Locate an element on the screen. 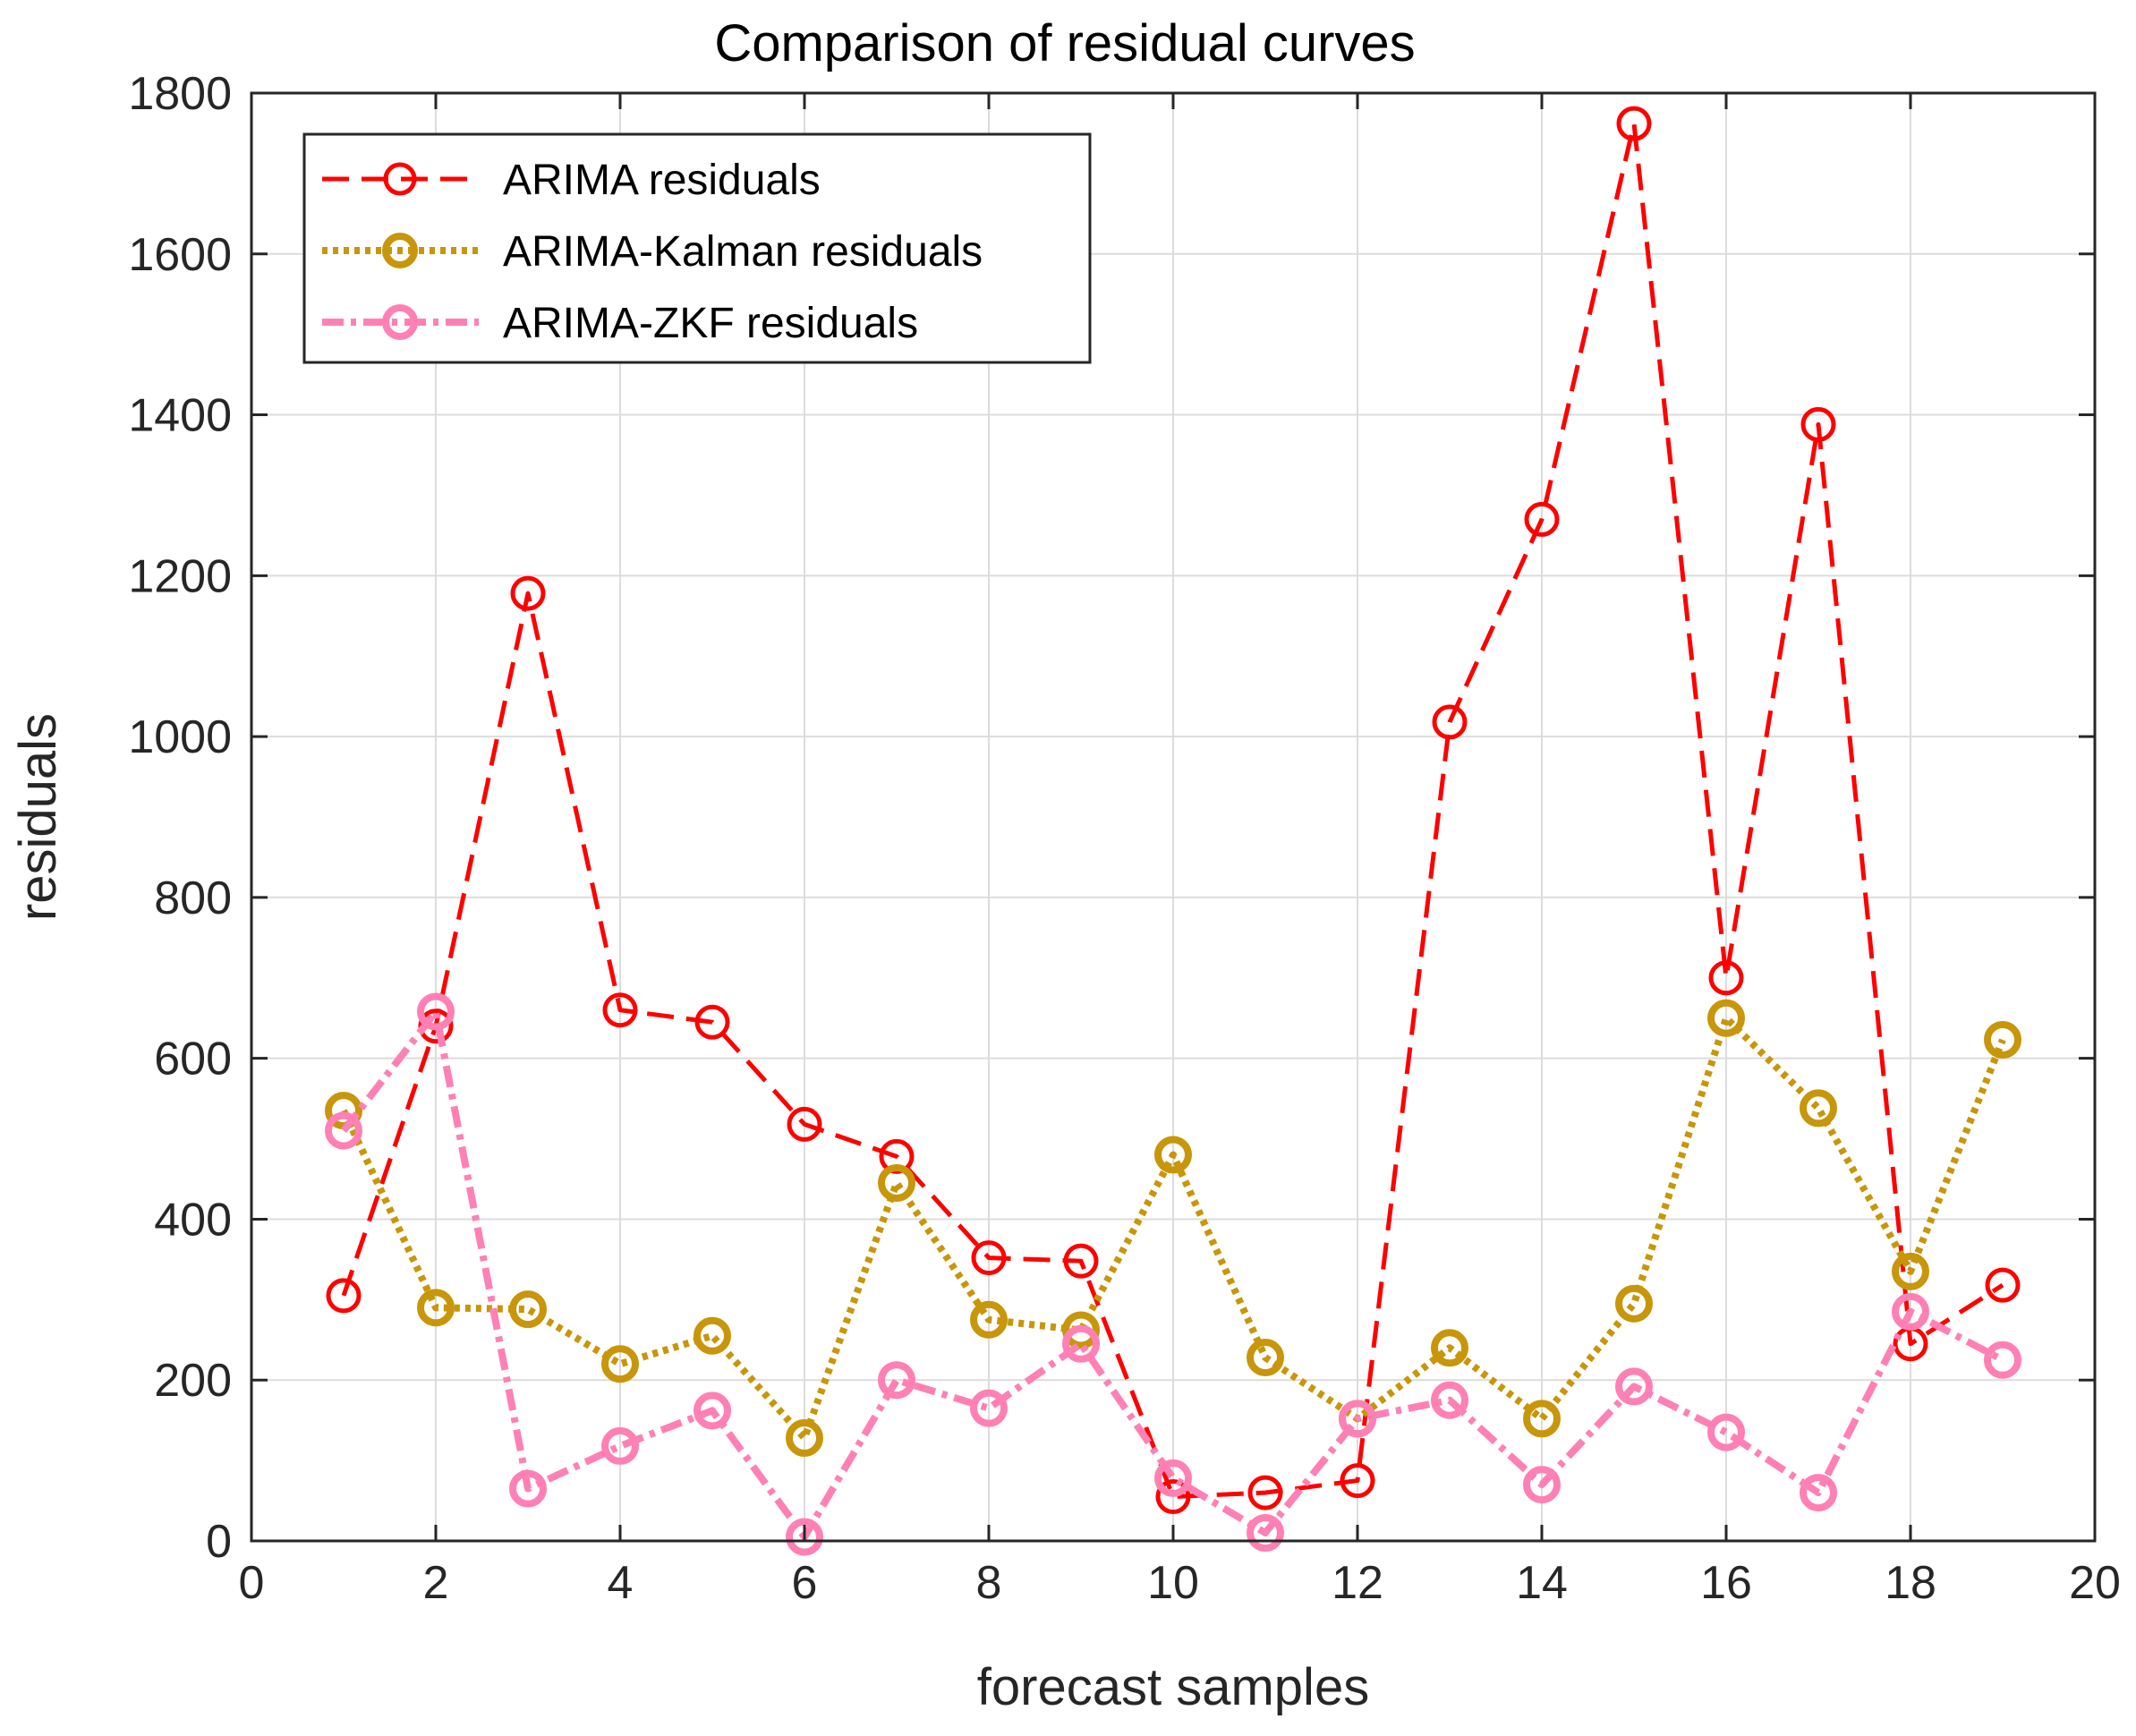 The image size is (2136, 1736). y-tick-label: 1600 is located at coordinates (180, 255).